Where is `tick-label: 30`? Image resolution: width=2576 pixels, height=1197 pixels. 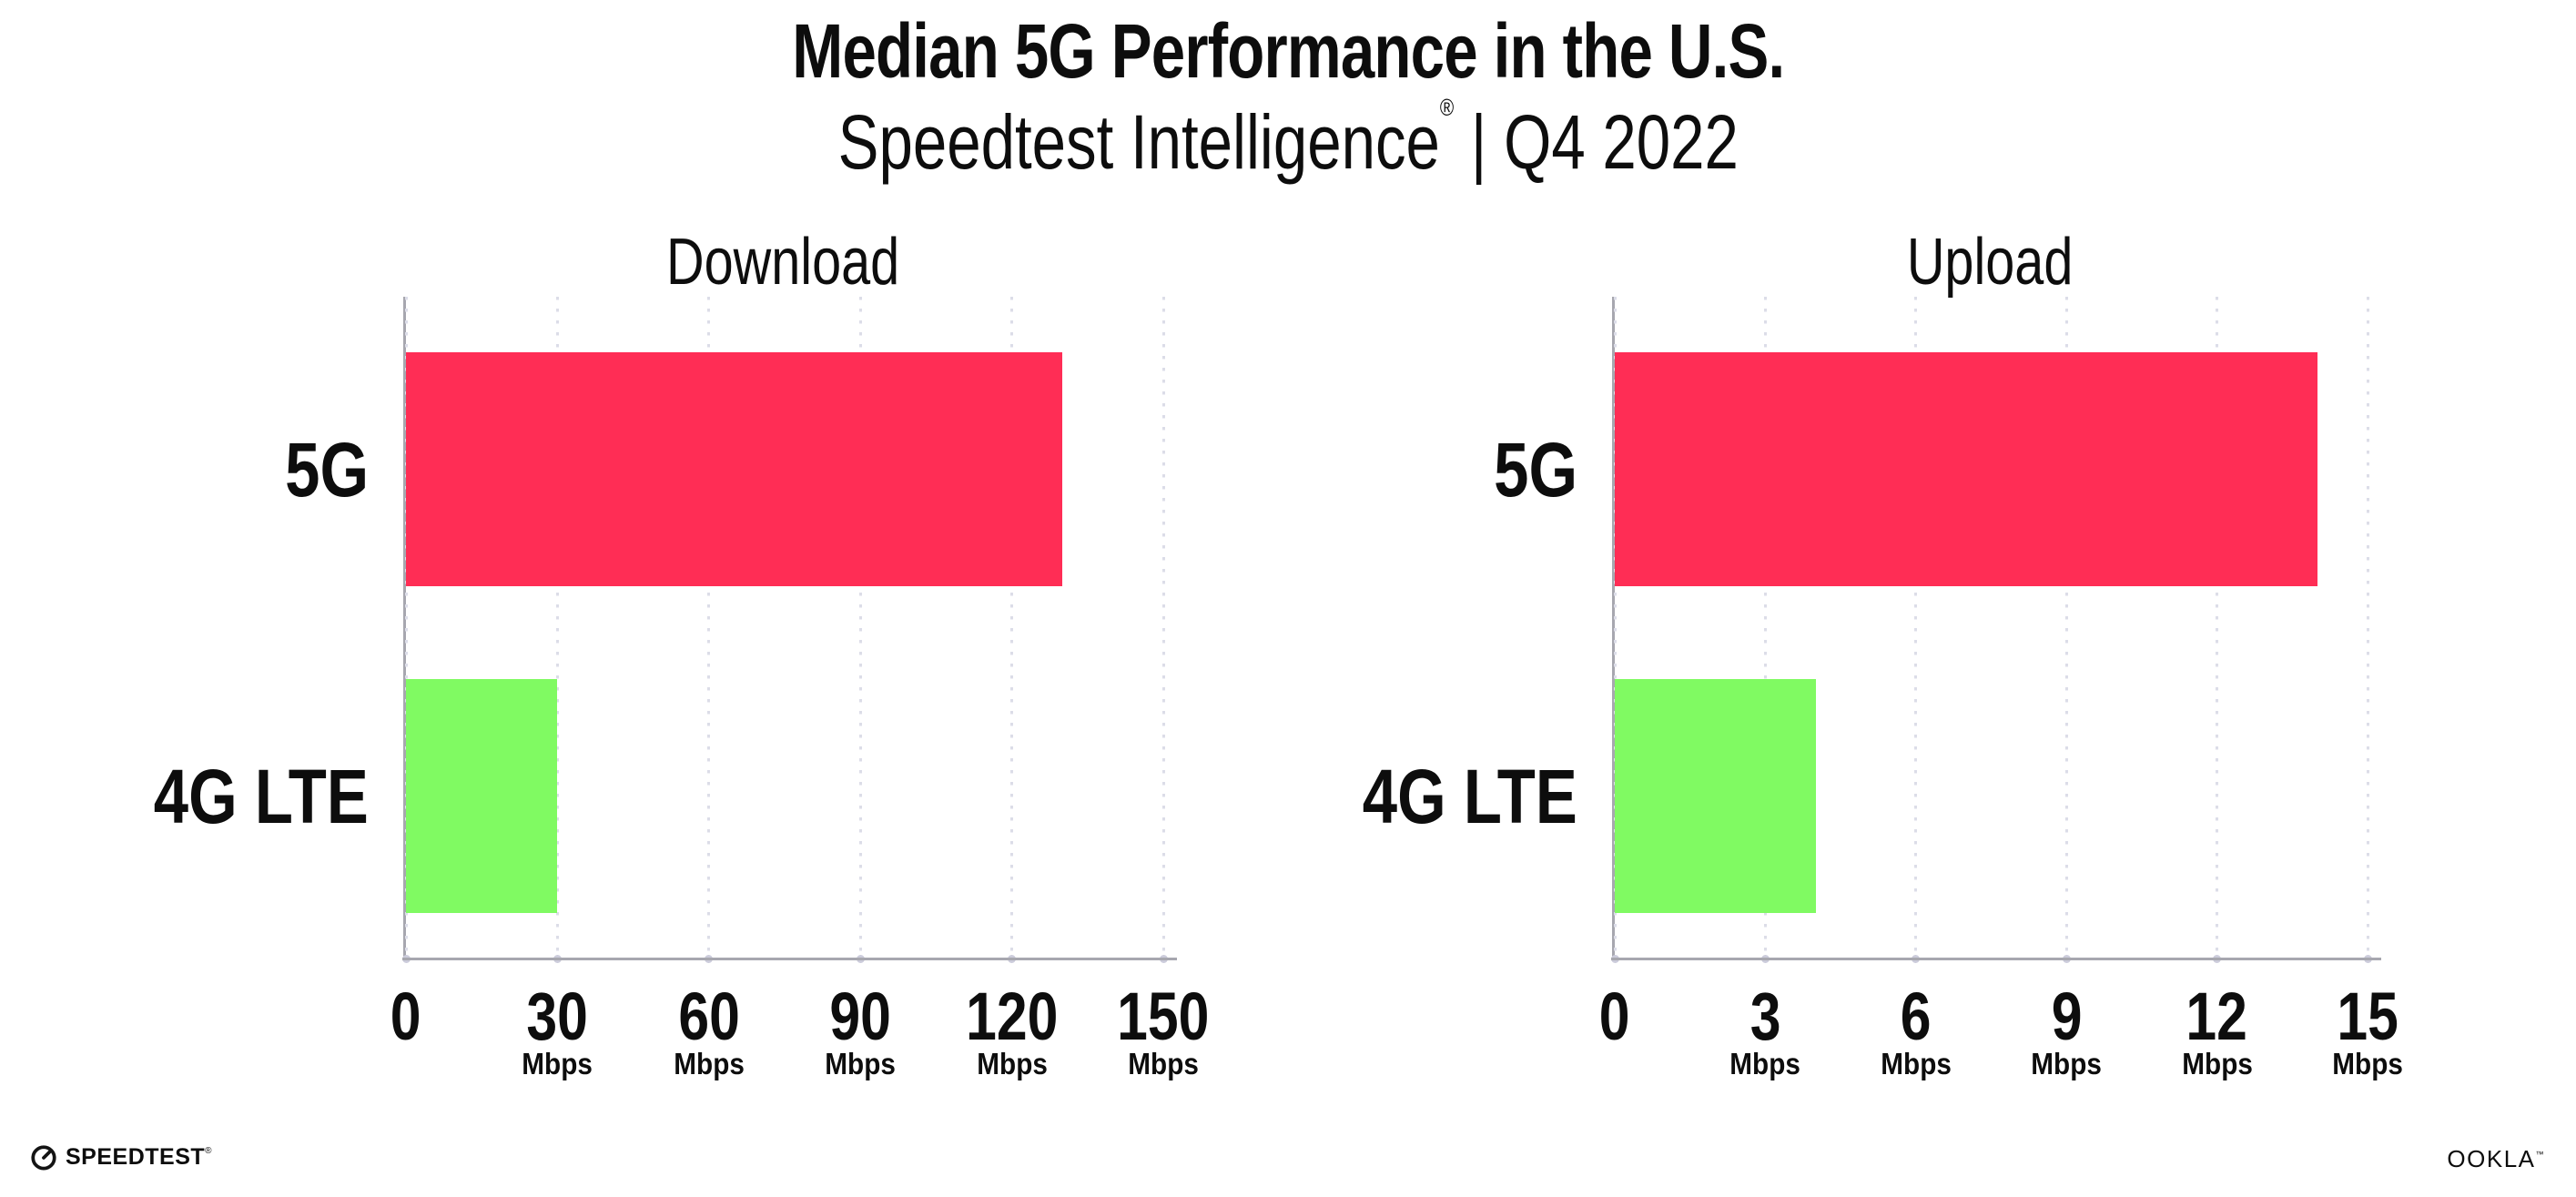
tick-label: 30 is located at coordinates (557, 1017).